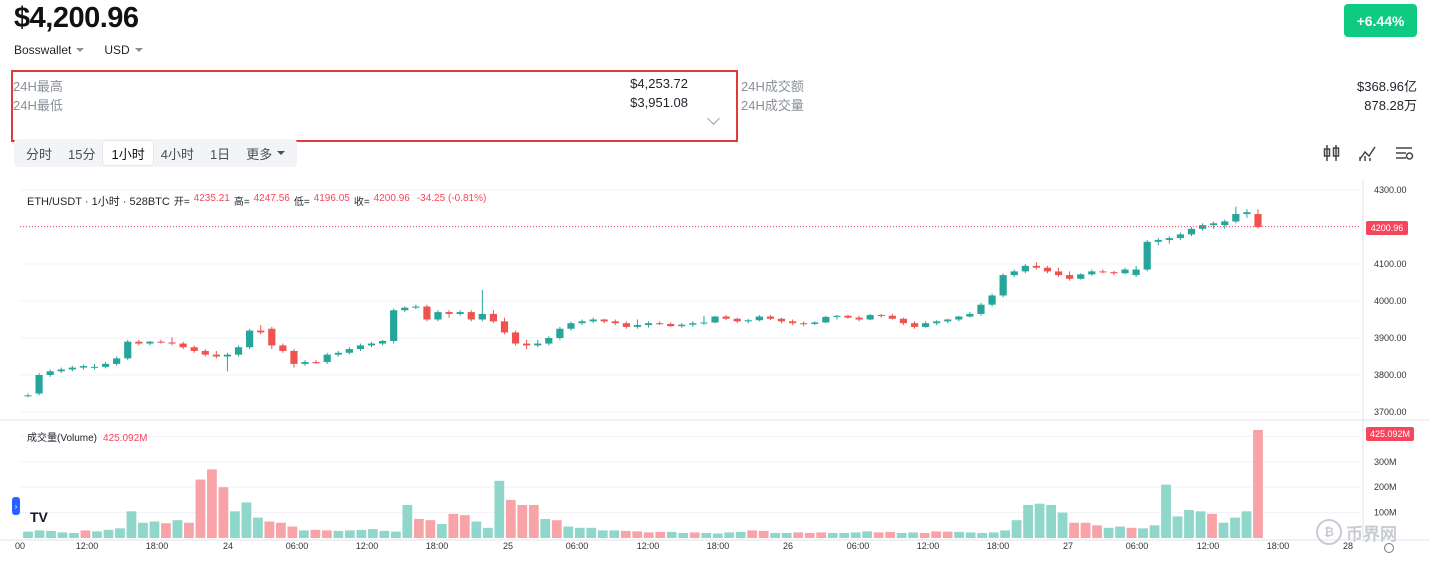 The image size is (1430, 562). What do you see at coordinates (39, 154) in the screenshot?
I see `tab-timeline: 分时` at bounding box center [39, 154].